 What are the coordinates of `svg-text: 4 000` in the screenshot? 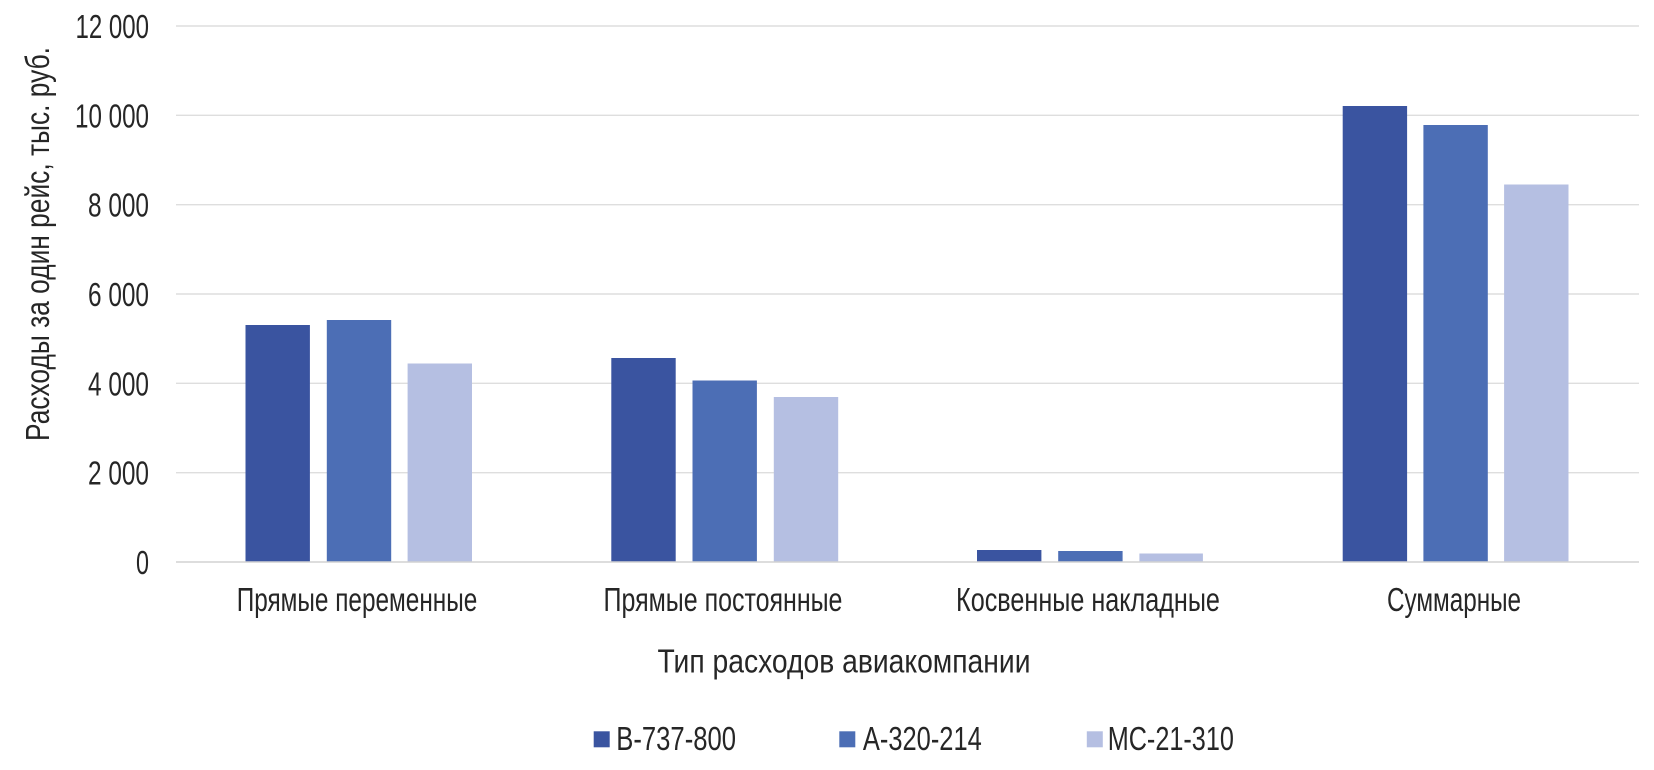 It's located at (118, 384).